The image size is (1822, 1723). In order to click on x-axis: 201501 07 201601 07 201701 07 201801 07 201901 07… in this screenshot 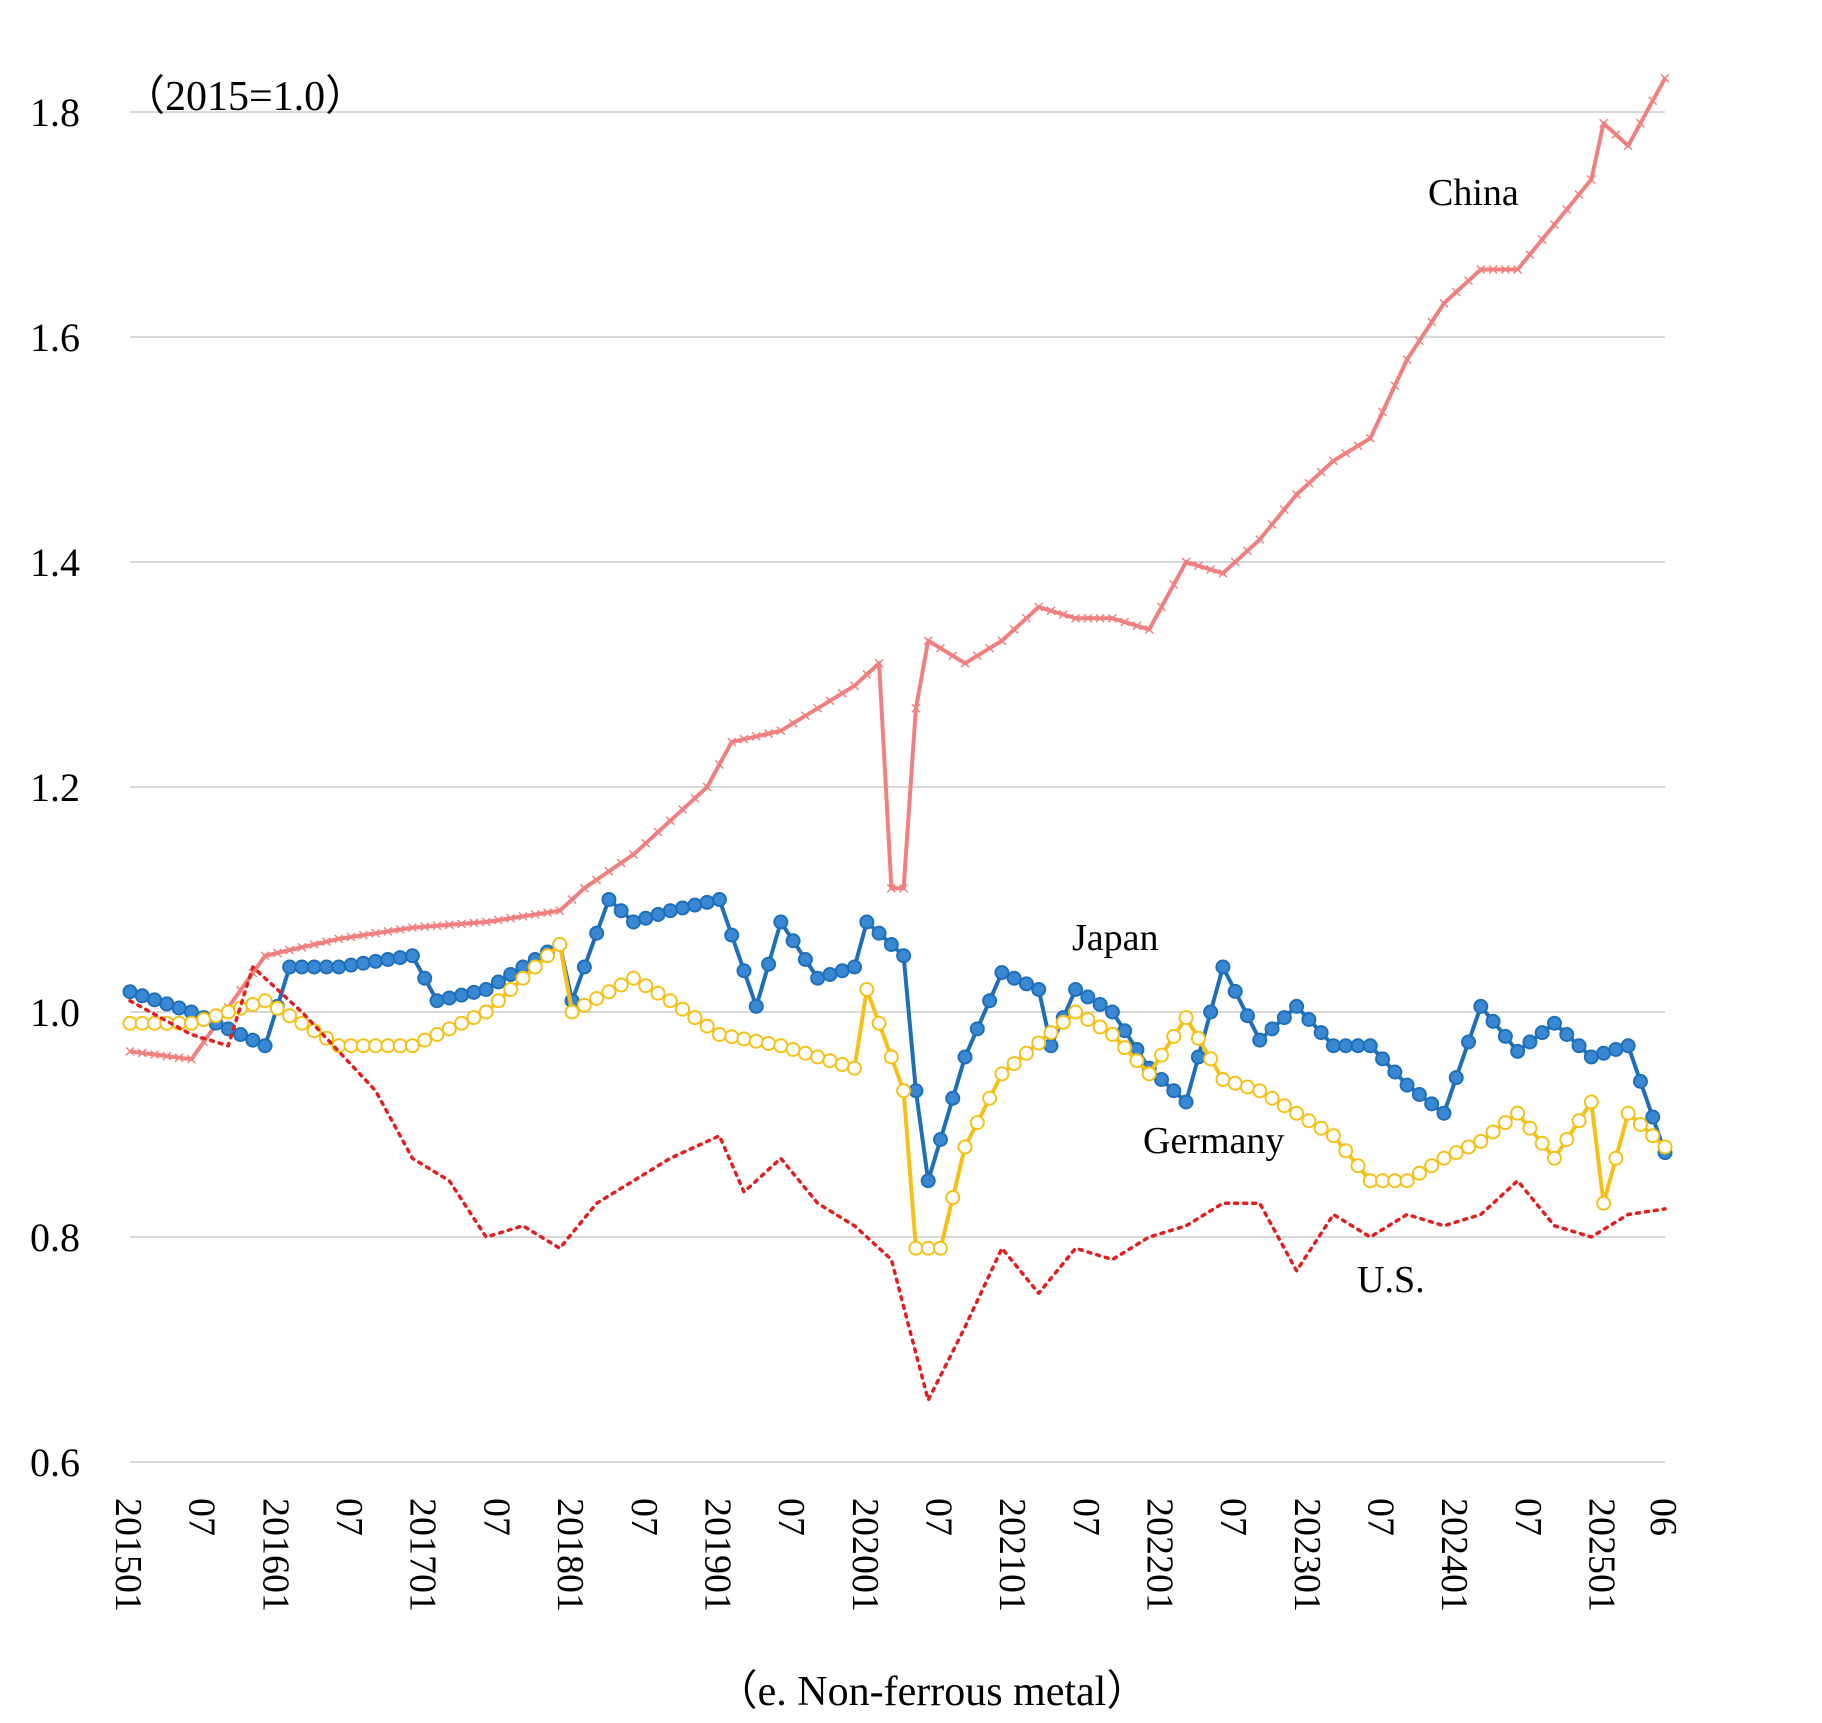, I will do `click(895, 1555)`.